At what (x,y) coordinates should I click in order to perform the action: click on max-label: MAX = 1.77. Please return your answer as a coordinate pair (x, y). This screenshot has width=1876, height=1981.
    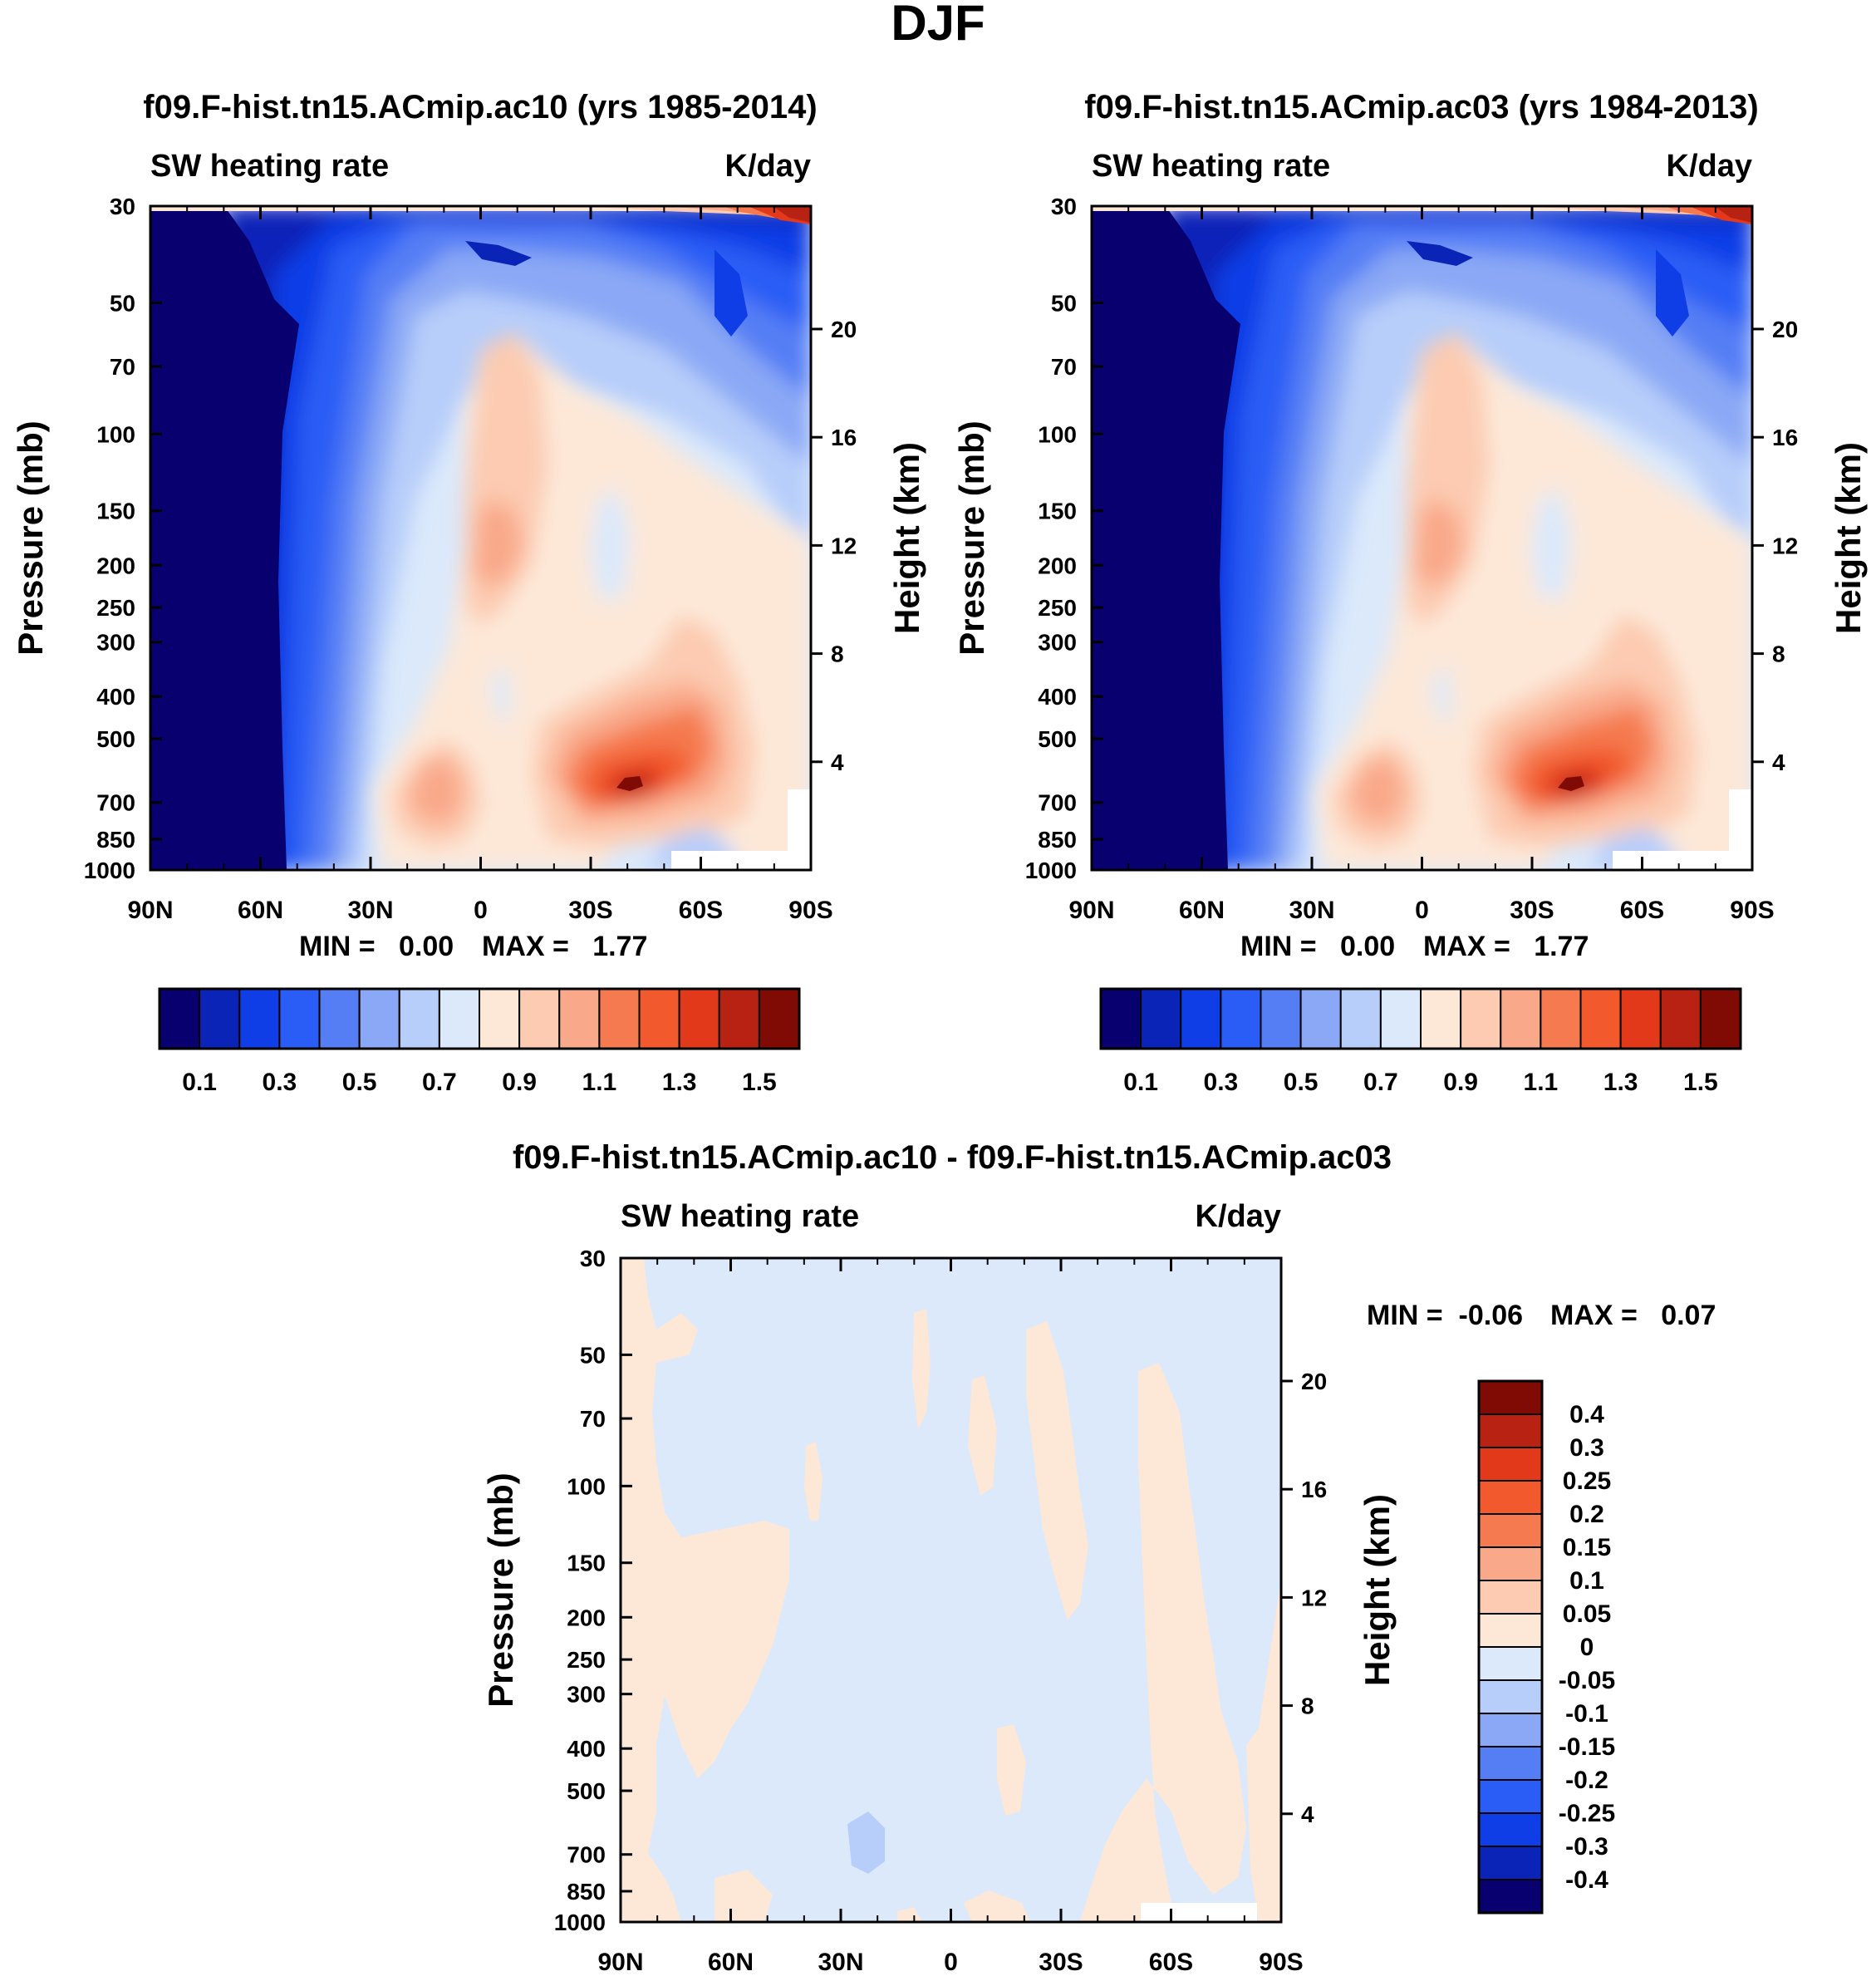
    Looking at the image, I should click on (564, 946).